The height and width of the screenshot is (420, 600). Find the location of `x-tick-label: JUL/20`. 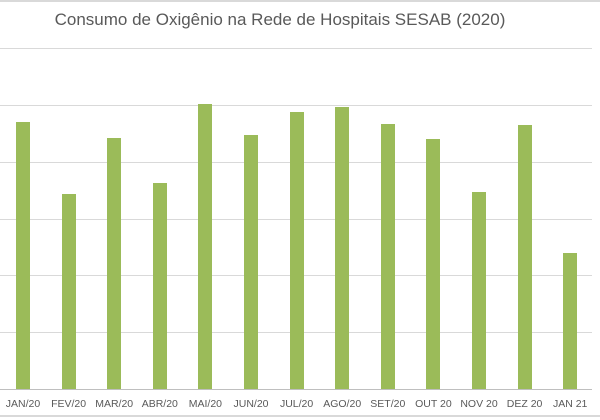

x-tick-label: JUL/20 is located at coordinates (296, 404).